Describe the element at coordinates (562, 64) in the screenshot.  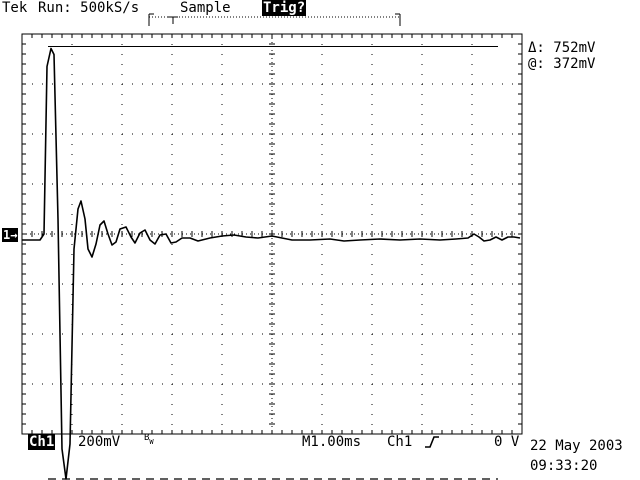
I see `cursor-position-readout: @: 372mV` at that location.